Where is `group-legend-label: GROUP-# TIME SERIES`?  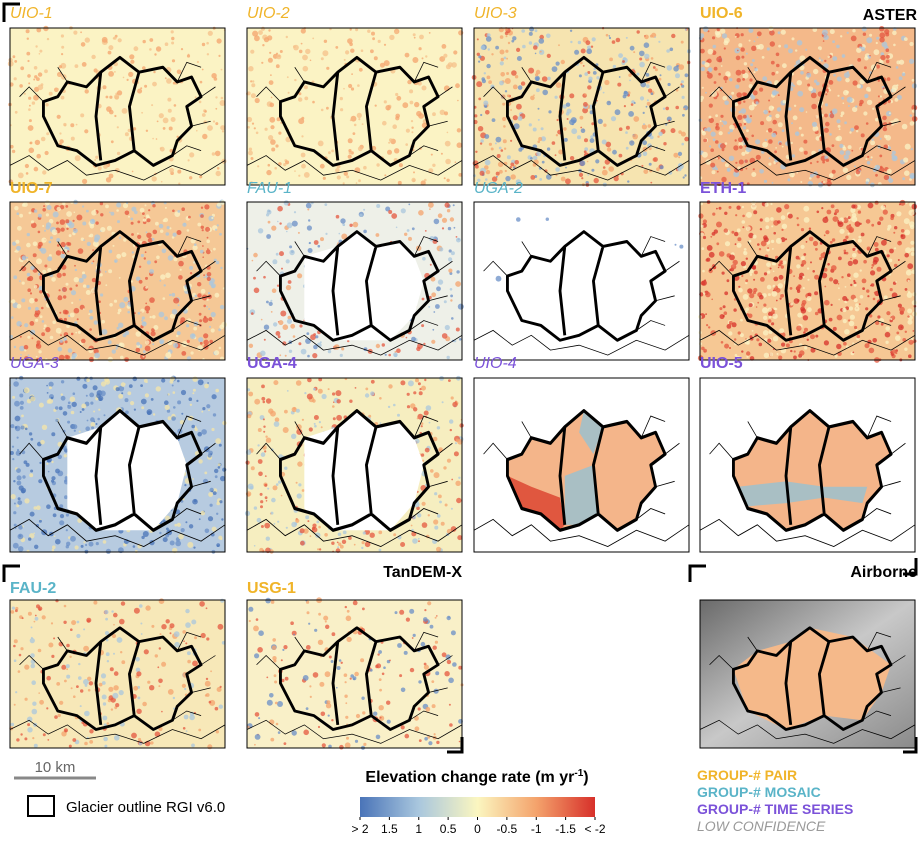
group-legend-label: GROUP-# TIME SERIES is located at coordinates (775, 809).